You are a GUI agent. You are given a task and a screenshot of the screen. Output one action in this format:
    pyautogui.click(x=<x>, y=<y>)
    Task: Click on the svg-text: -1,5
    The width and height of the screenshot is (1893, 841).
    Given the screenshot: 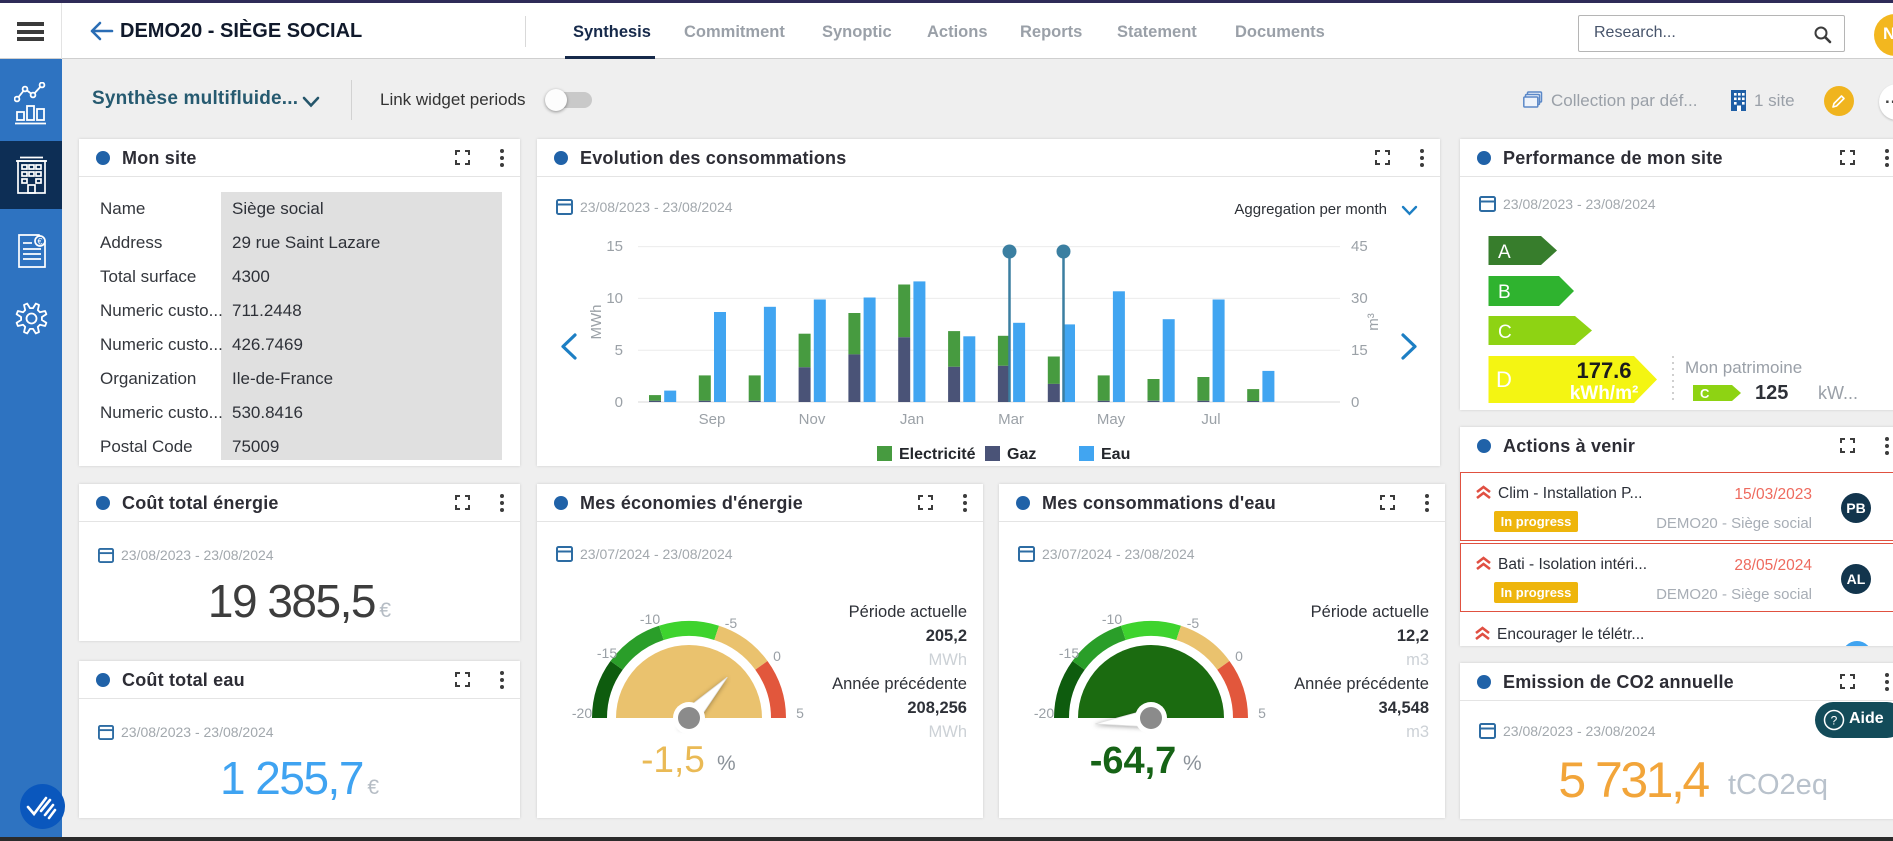 What is the action you would take?
    pyautogui.click(x=673, y=759)
    